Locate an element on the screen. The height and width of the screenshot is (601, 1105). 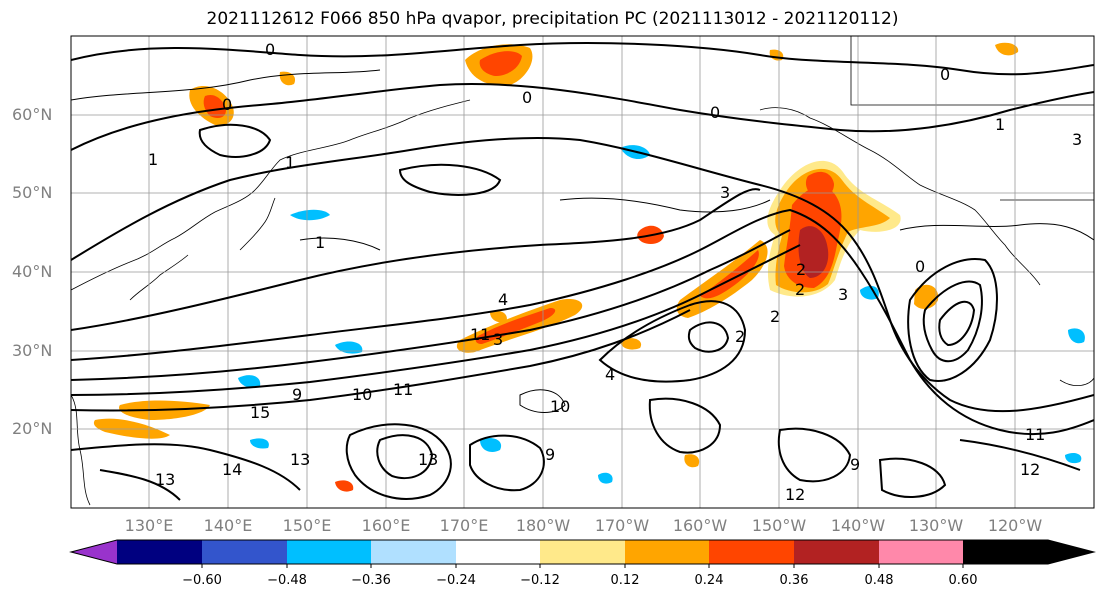
colorbar-tick-label: 0.48 is located at coordinates (879, 580).